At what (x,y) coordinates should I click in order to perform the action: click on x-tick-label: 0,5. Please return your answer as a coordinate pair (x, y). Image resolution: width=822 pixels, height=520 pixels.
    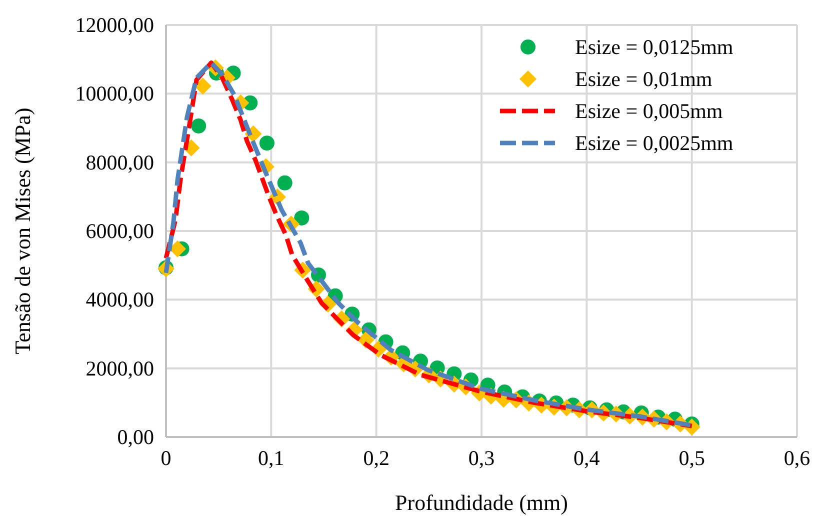
    Looking at the image, I should click on (691, 458).